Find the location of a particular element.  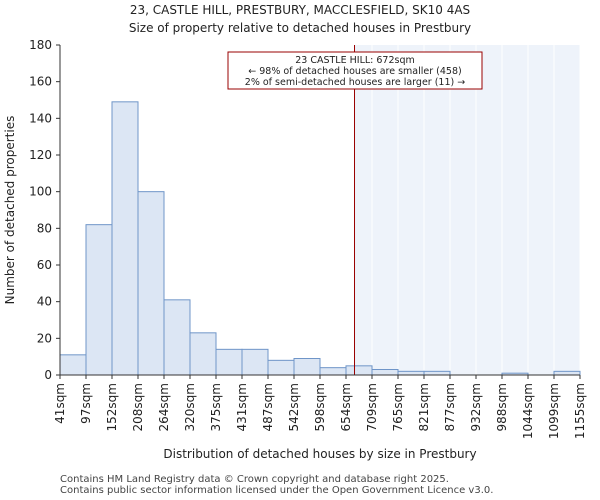

x-tick-label: 1155sqm is located at coordinates (580, 411).